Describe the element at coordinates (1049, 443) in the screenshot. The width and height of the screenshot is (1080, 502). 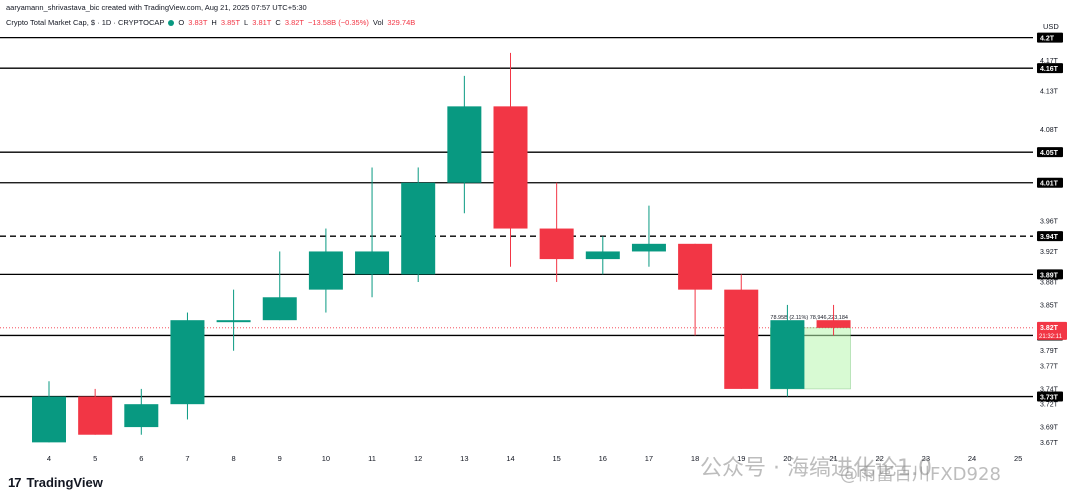
I see `y-tick-label: 3.67T` at that location.